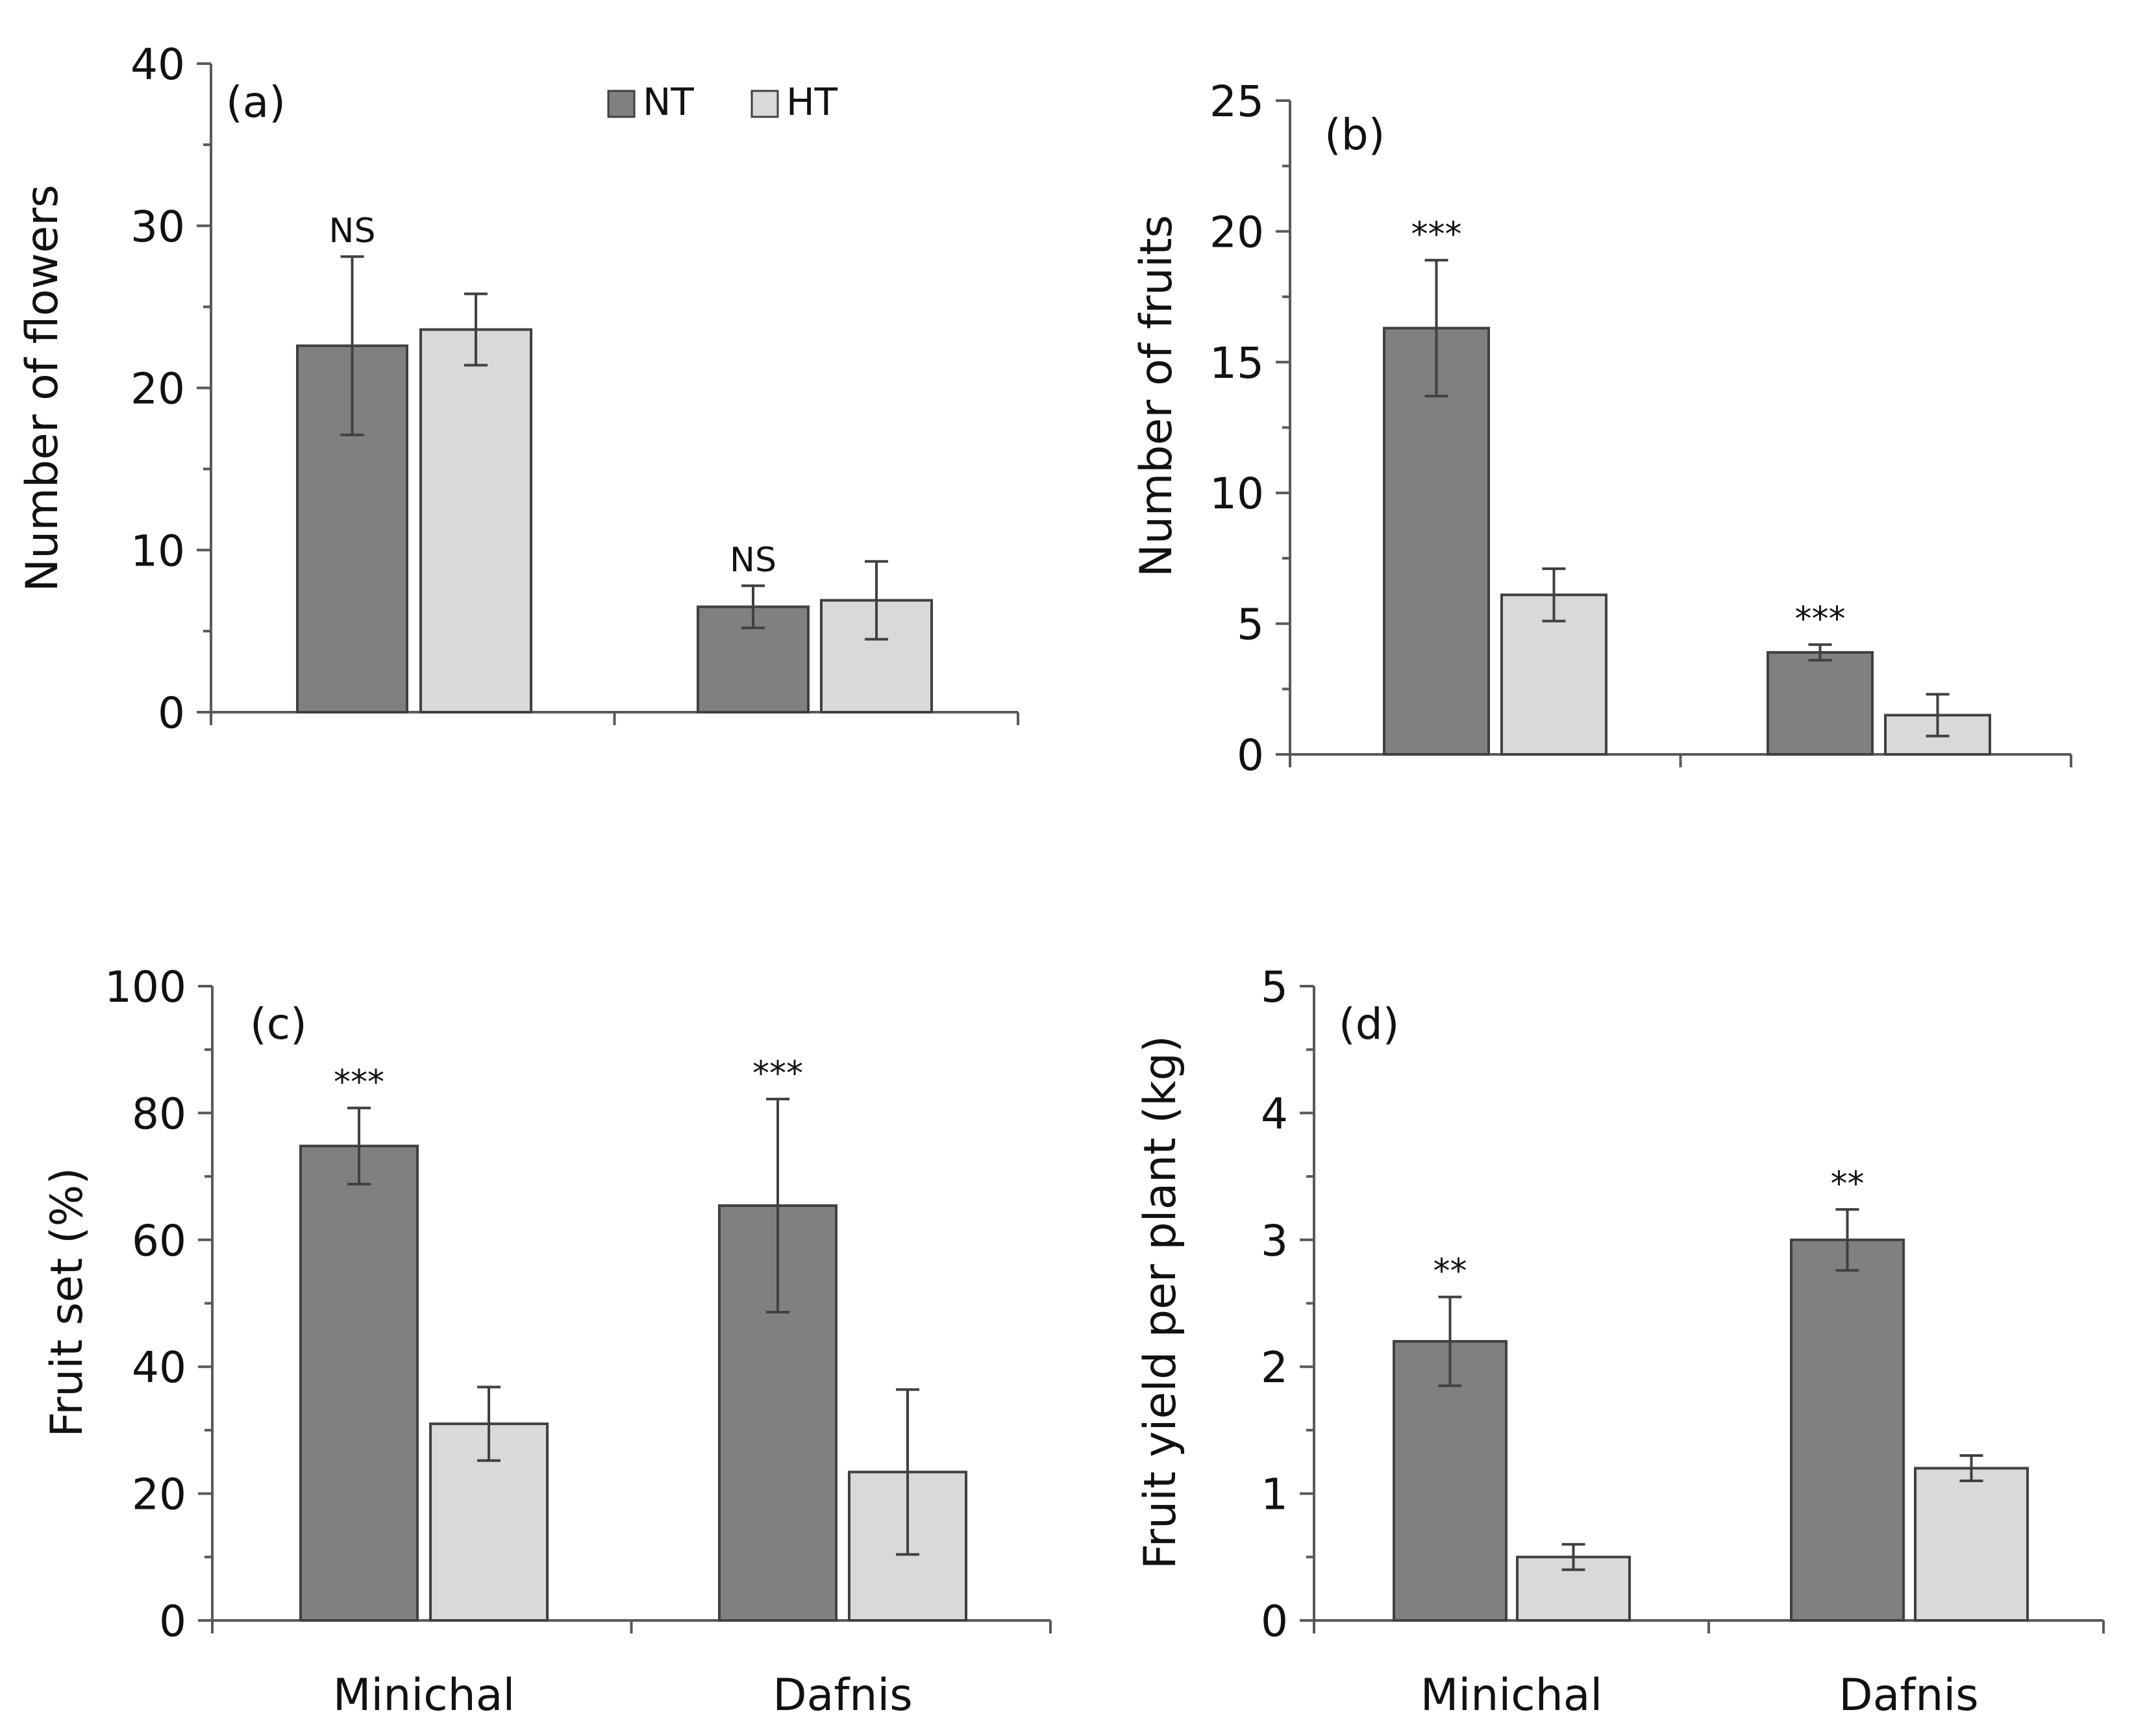 This screenshot has width=2134, height=1736. I want to click on y-axis-title: Fruit set (%), so click(67, 1302).